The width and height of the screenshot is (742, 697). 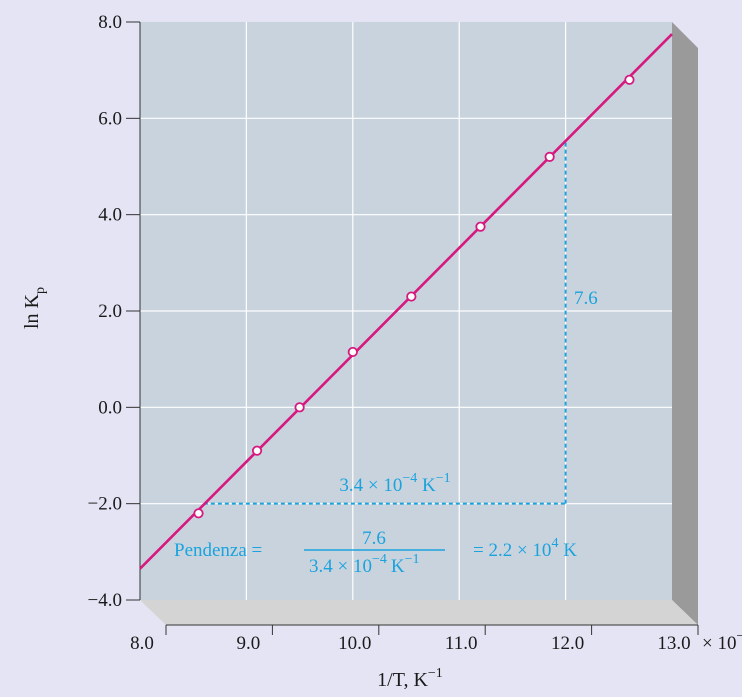 What do you see at coordinates (110, 22) in the screenshot?
I see `y-tick-label: 8.0` at bounding box center [110, 22].